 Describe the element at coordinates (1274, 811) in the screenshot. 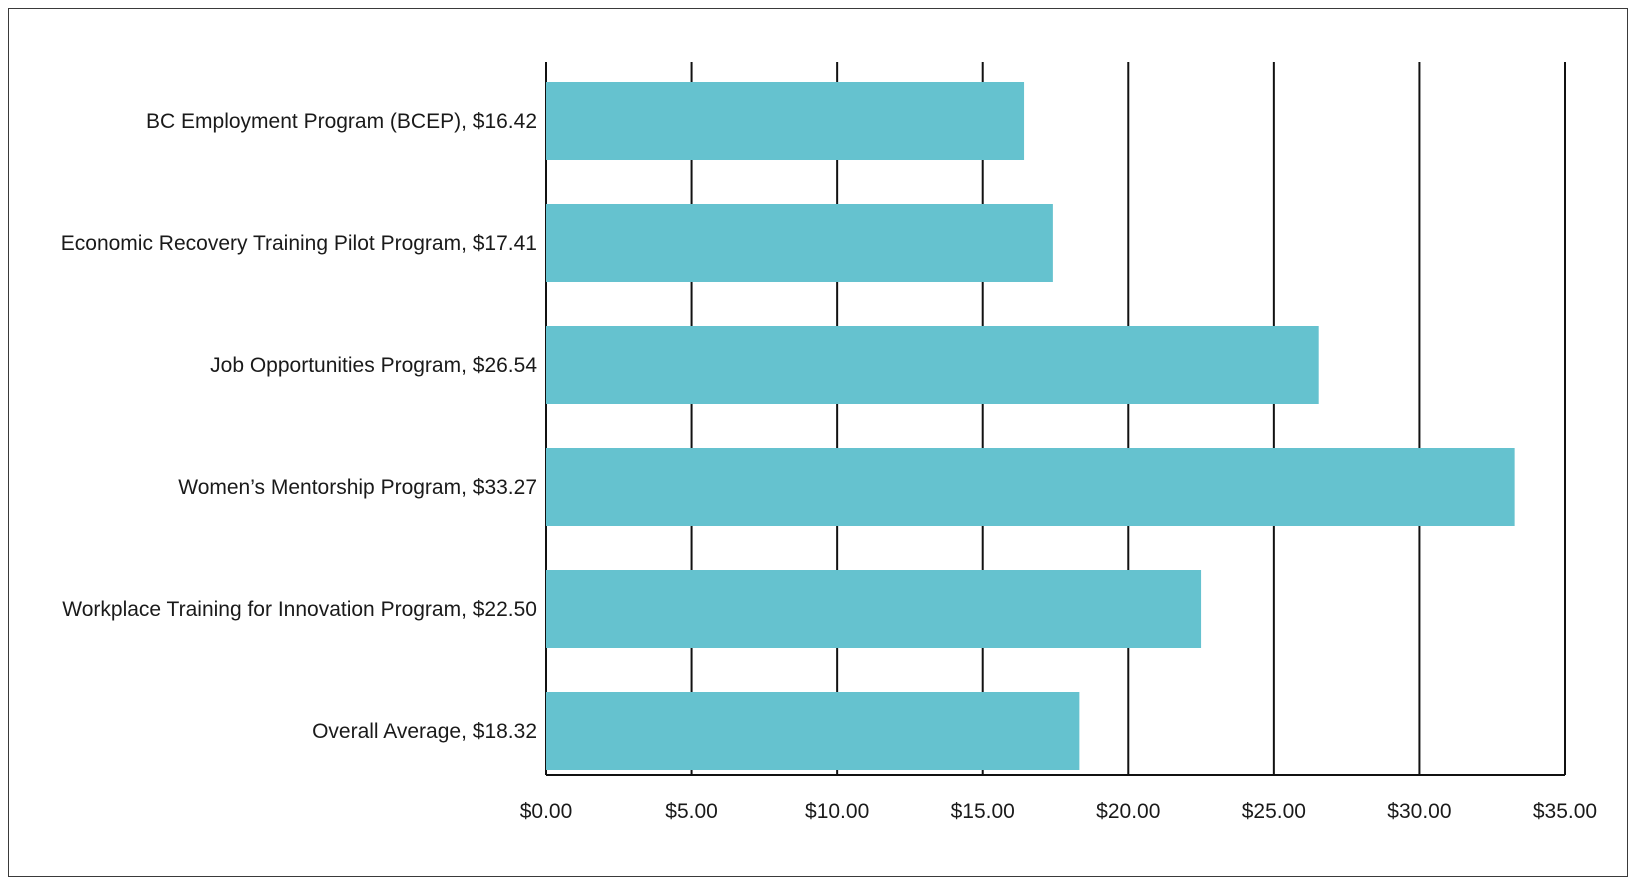

I see `x-tick-label: $25.00` at that location.